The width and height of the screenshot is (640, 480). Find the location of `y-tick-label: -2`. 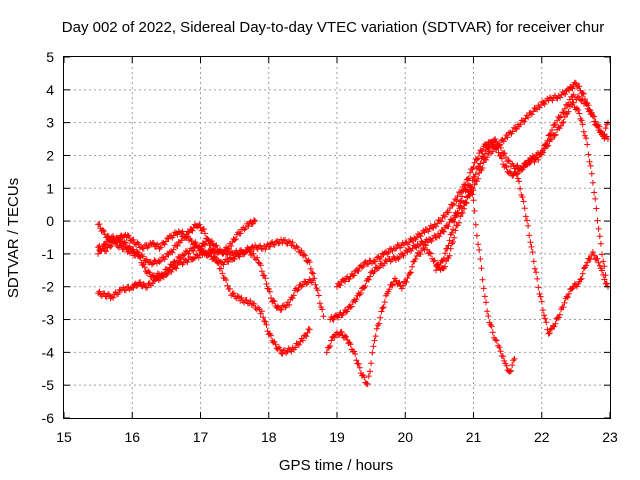

y-tick-label: -2 is located at coordinates (48, 287).